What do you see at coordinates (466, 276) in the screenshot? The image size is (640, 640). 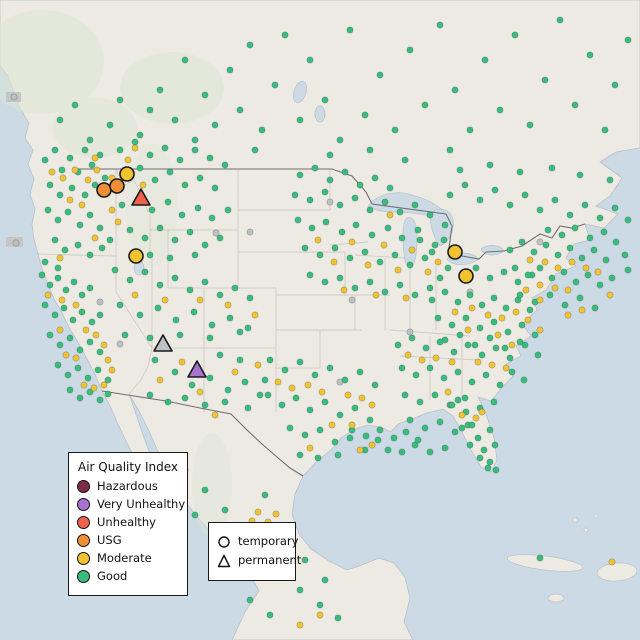 I see `station-marker-circle-moderate` at bounding box center [466, 276].